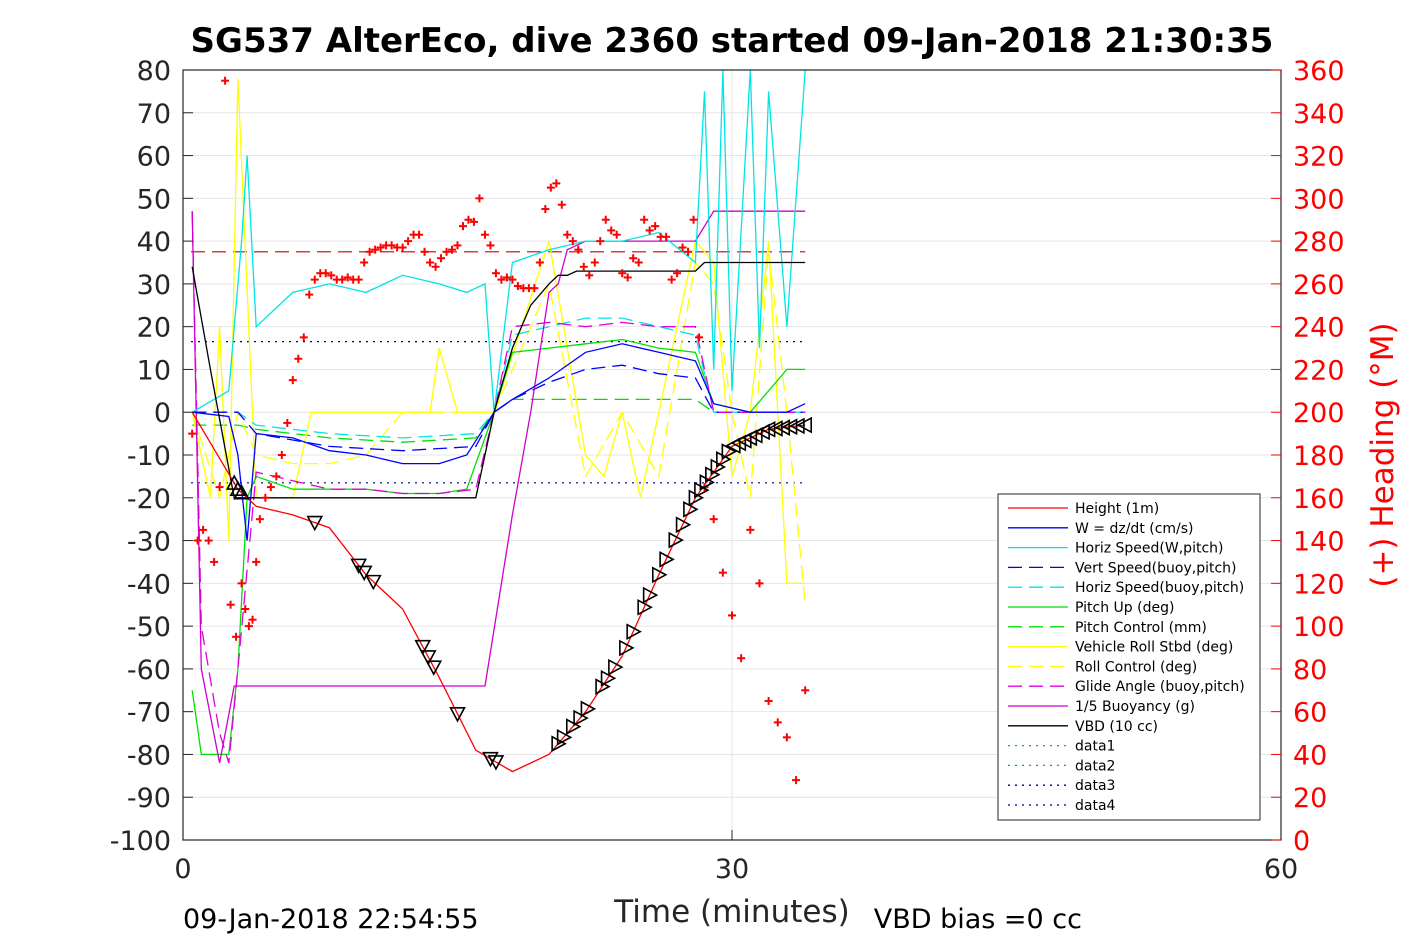 The image size is (1417, 945). Describe the element at coordinates (1319, 328) in the screenshot. I see `tick-label-right: 240` at that location.